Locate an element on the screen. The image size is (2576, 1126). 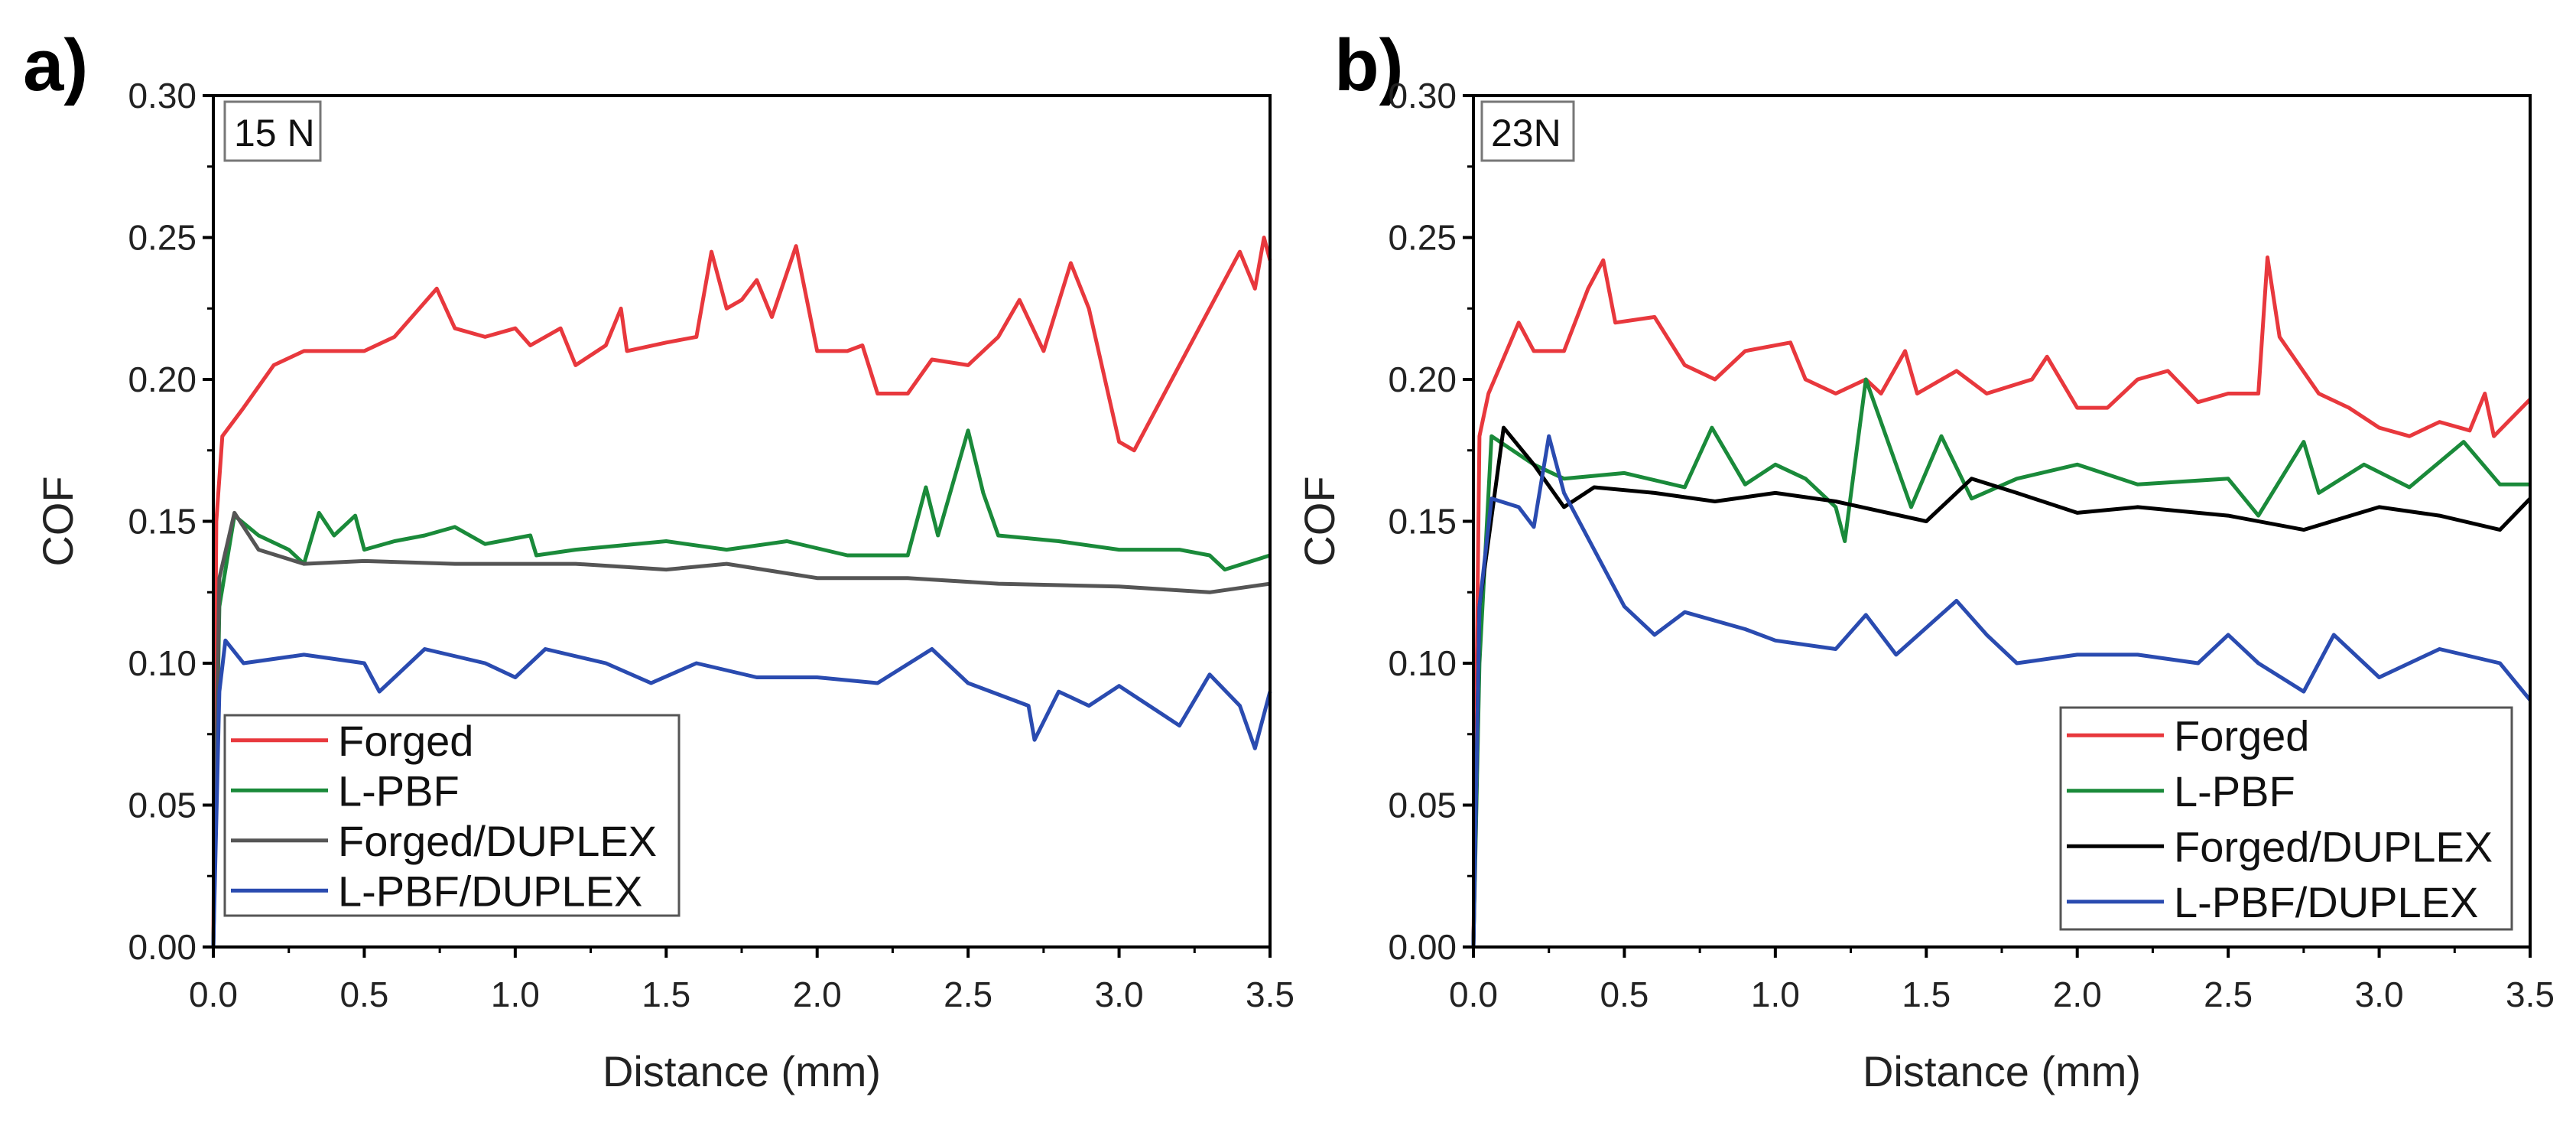
series-line-l-pbf-duplex is located at coordinates (741, 793).